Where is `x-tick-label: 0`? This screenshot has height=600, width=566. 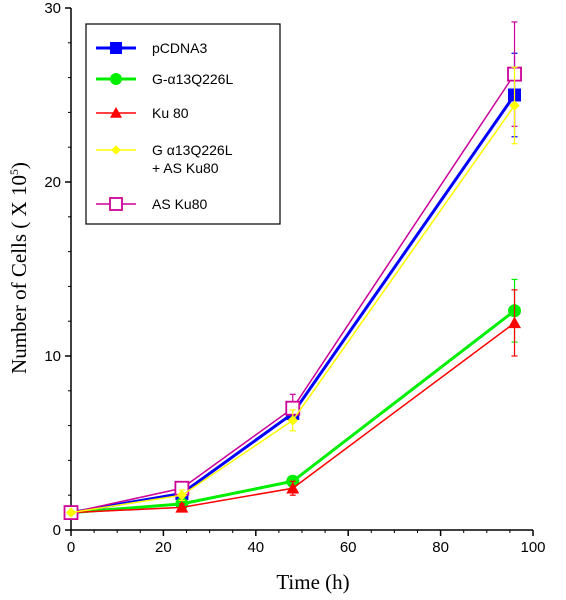
x-tick-label: 0 is located at coordinates (71, 547).